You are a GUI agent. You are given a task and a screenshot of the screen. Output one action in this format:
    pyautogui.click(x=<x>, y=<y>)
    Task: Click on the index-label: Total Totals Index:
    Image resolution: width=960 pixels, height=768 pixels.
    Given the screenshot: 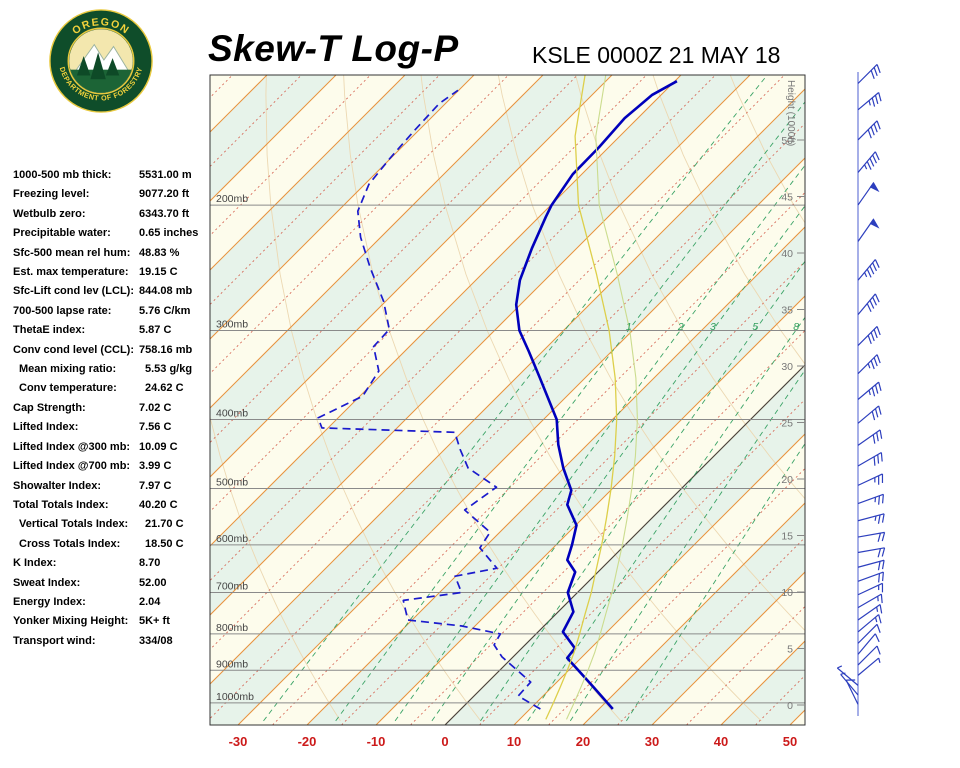 What is the action you would take?
    pyautogui.click(x=61, y=504)
    